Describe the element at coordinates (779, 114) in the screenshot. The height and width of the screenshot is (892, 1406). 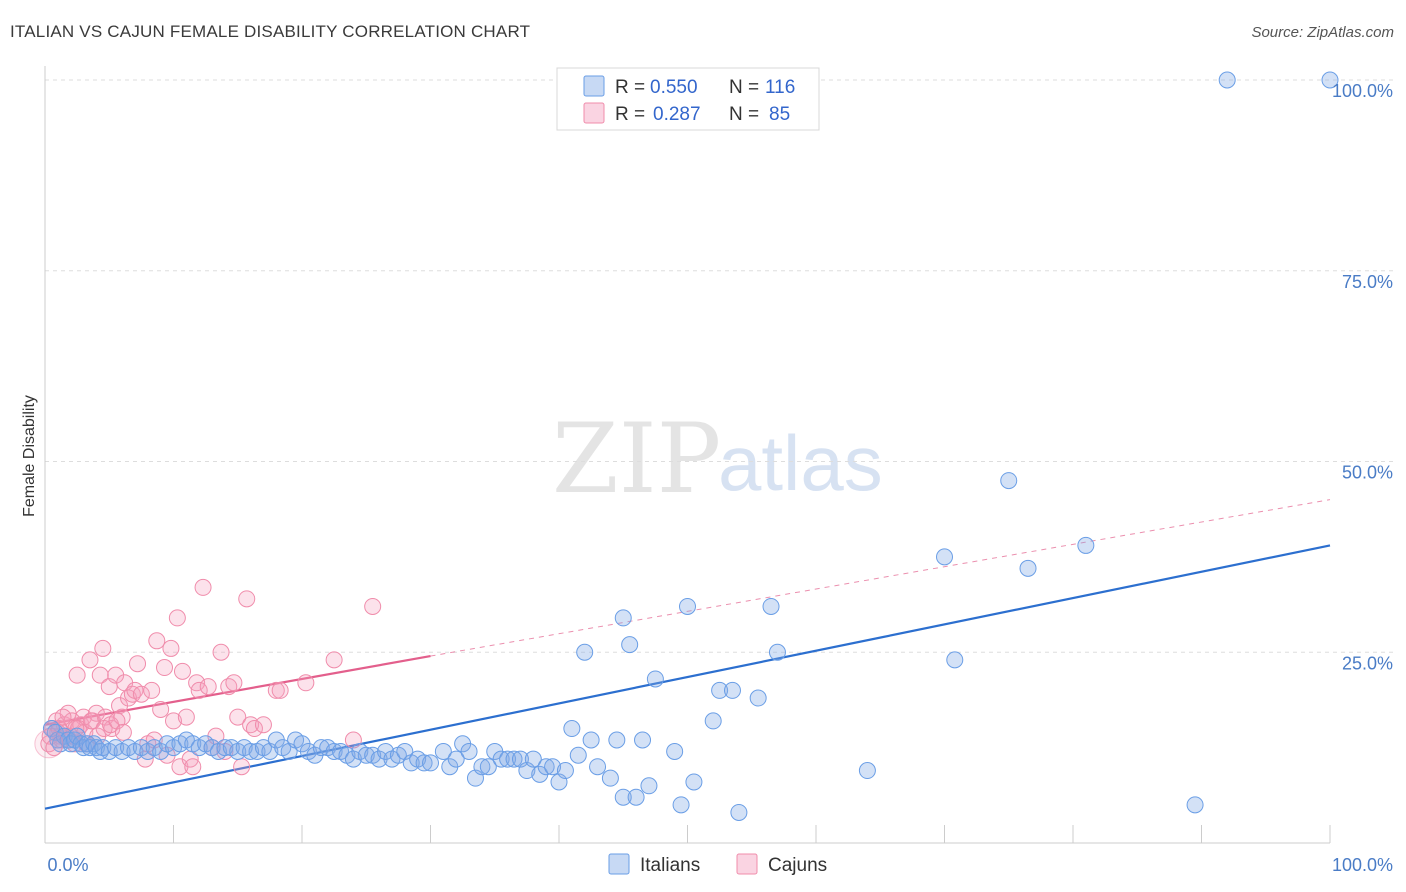
I see `legend-n-value-cajuns: 85` at that location.